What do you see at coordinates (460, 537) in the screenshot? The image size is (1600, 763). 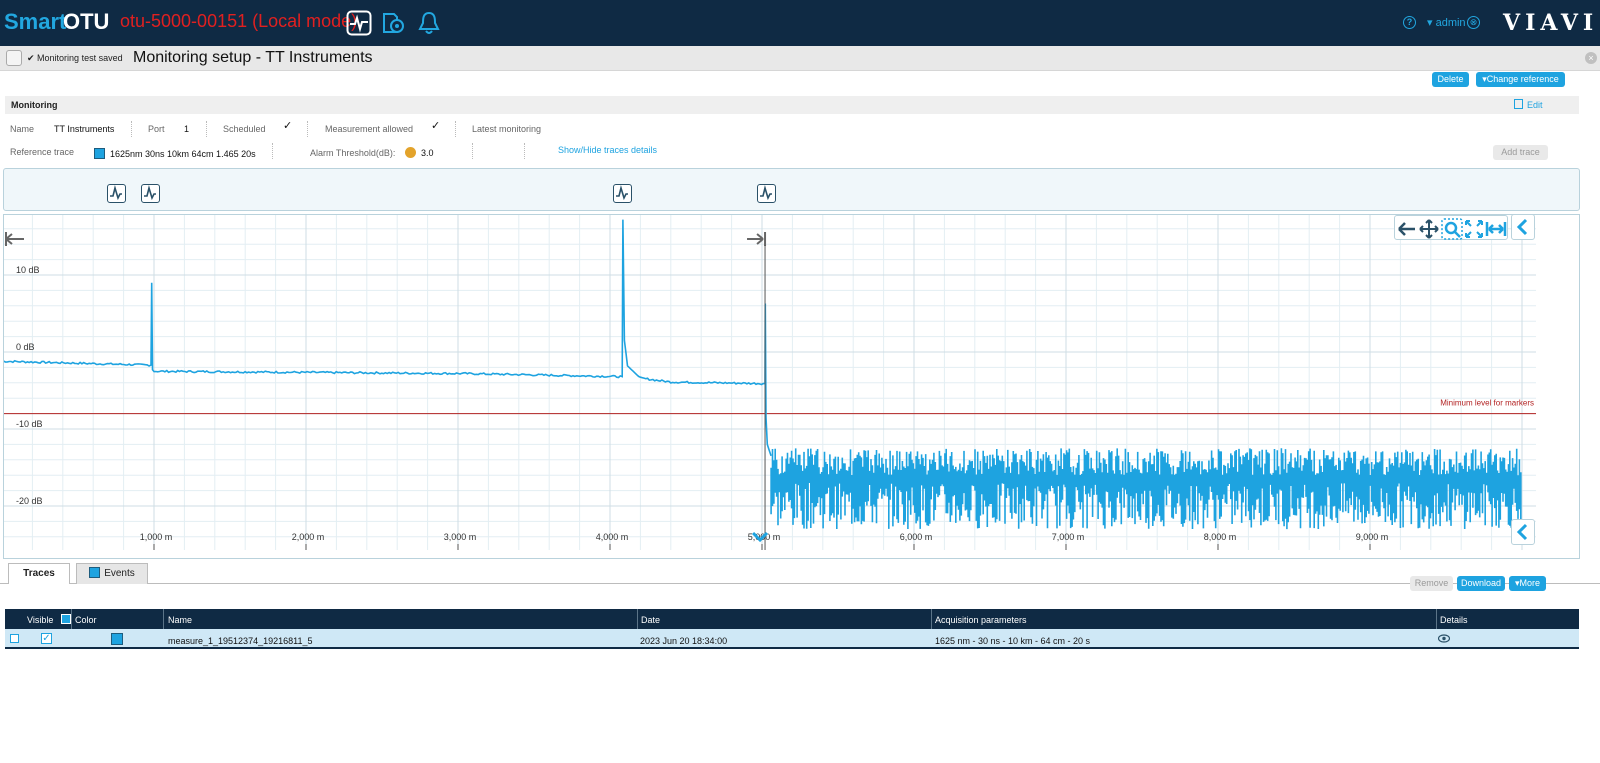 I see `x-tick-label: 3,000 m` at bounding box center [460, 537].